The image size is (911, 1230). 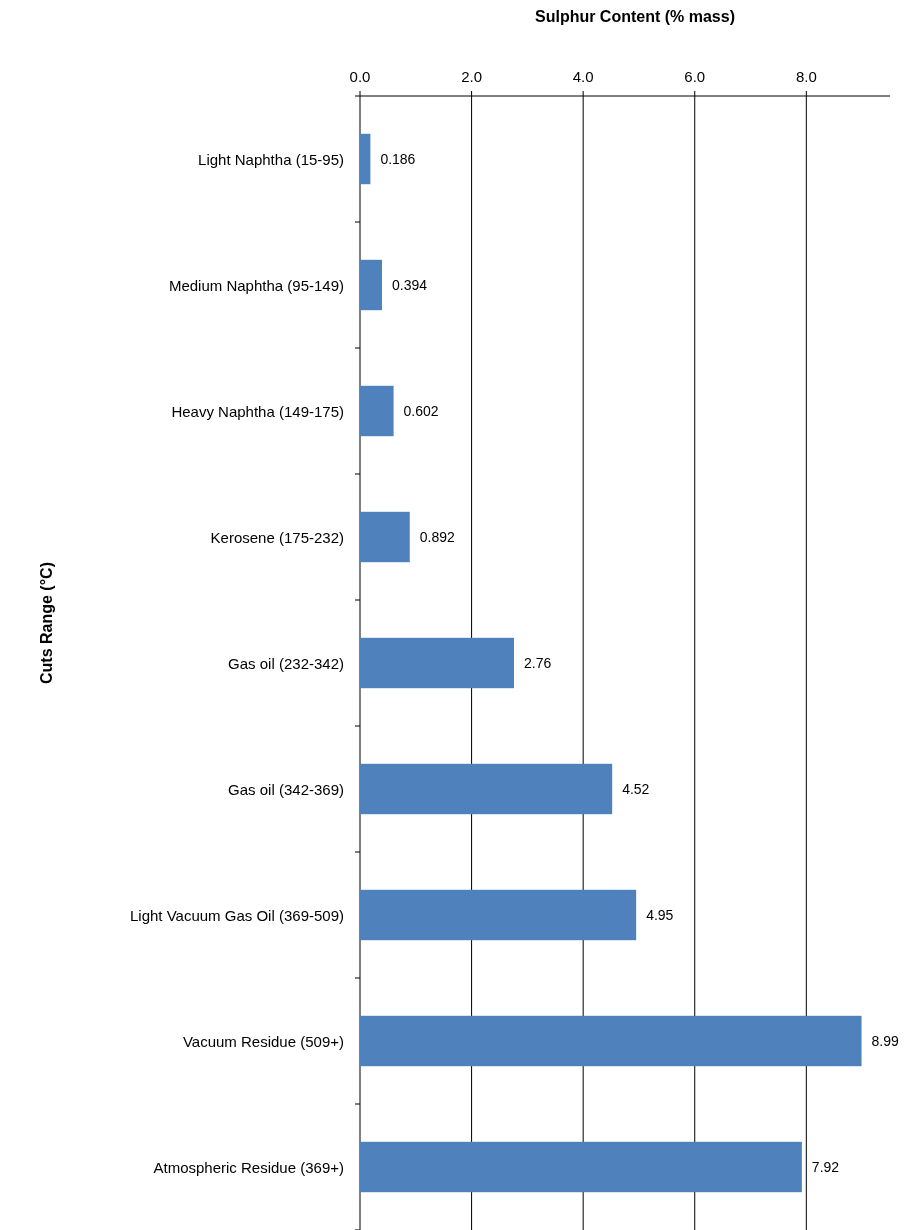 I want to click on y-axis-title: Cuts Range (°C), so click(x=46, y=623).